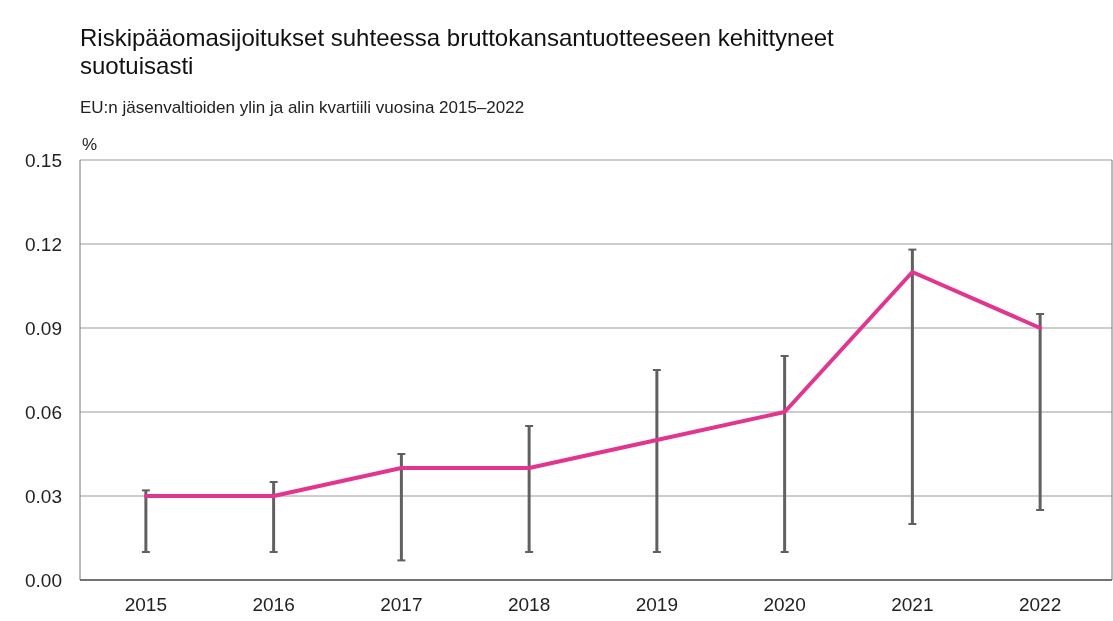 The width and height of the screenshot is (1113, 621). I want to click on y-tick-label: 0.03, so click(43, 496).